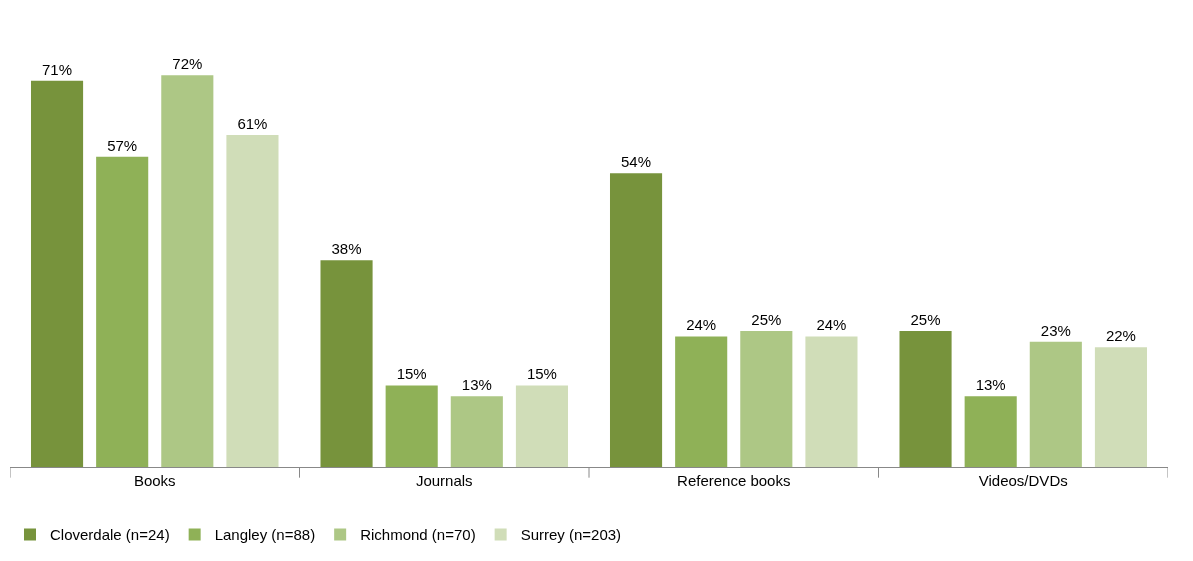  Describe the element at coordinates (1023, 480) in the screenshot. I see `x-tick-label: Videos/DVDs` at that location.